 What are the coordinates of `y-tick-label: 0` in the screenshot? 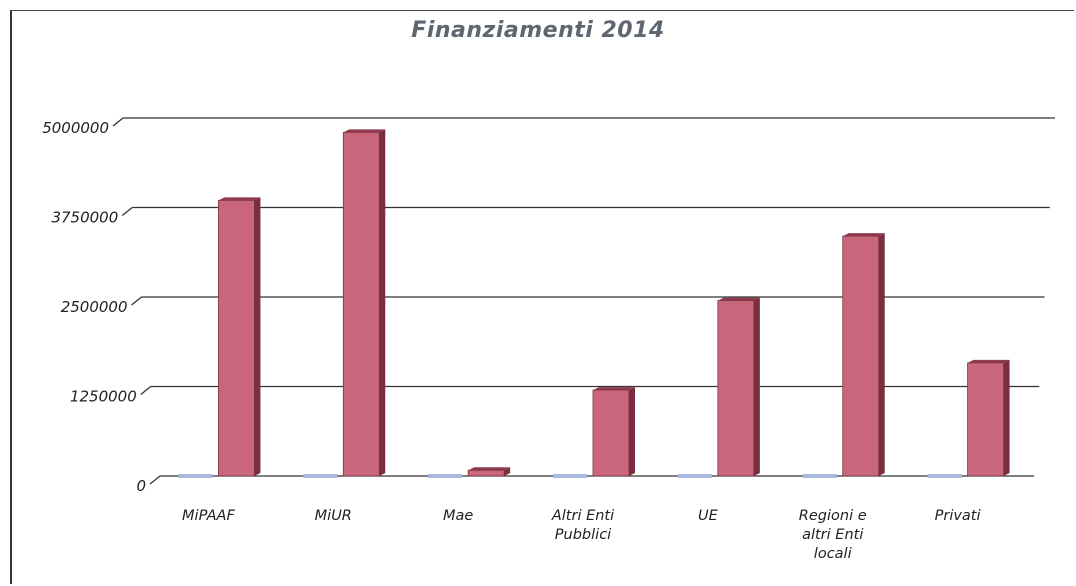 It's located at (141, 486).